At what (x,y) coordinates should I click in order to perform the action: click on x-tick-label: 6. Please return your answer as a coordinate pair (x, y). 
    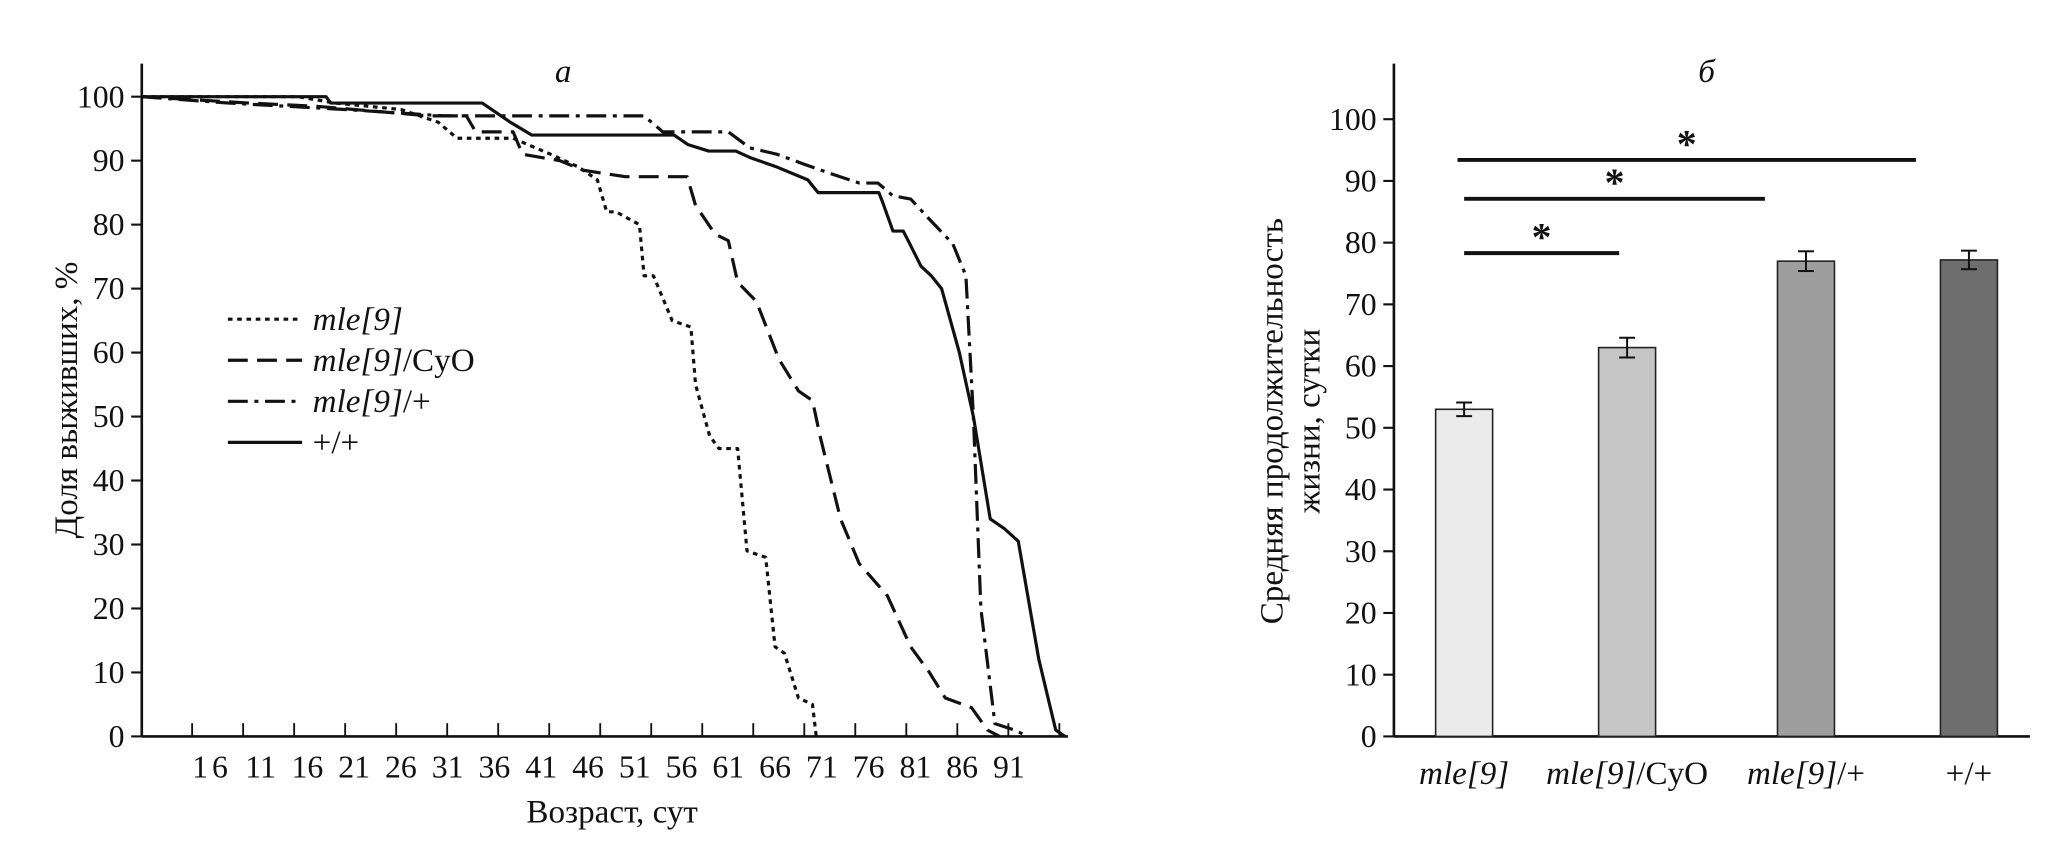
    Looking at the image, I should click on (220, 766).